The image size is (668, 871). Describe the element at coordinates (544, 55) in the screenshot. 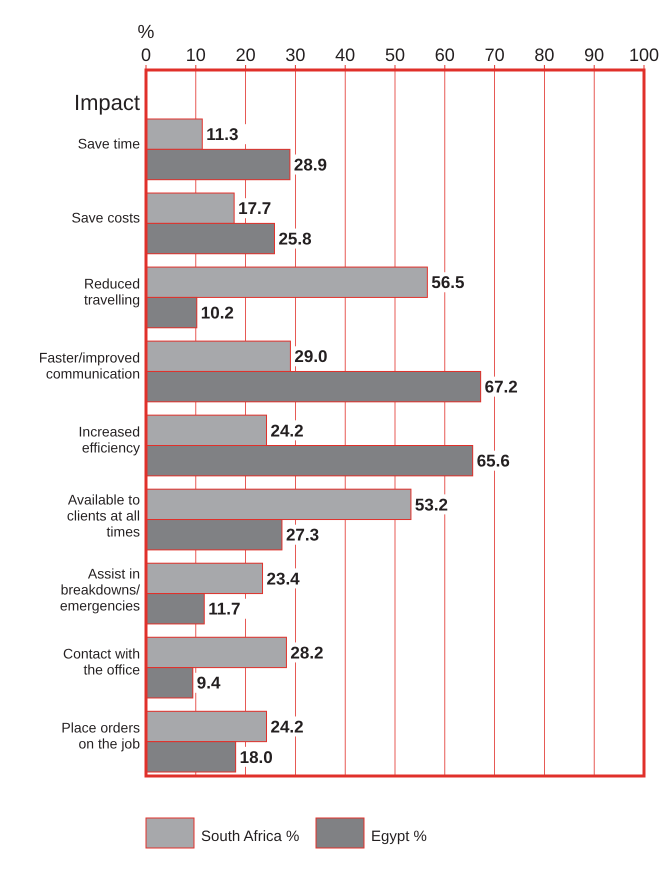

I see `x-tick-label: 80` at that location.